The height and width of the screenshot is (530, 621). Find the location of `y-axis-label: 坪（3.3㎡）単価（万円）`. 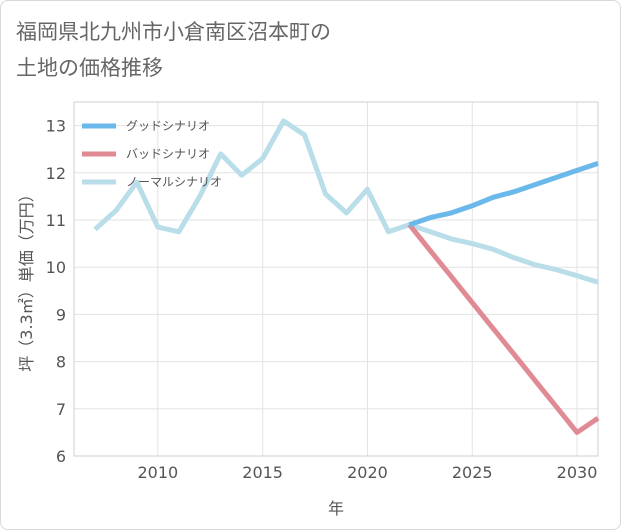

y-axis-label: 坪（3.3㎡）単価（万円） is located at coordinates (26, 278).